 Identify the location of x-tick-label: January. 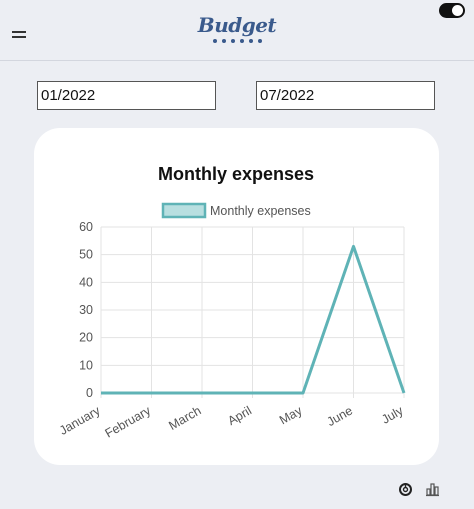
(80, 420).